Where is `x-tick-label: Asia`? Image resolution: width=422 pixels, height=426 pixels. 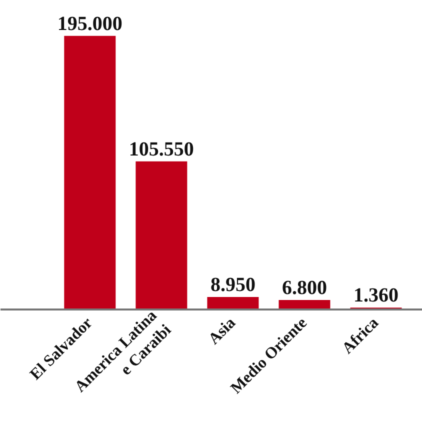 x-tick-label: Asia is located at coordinates (222, 331).